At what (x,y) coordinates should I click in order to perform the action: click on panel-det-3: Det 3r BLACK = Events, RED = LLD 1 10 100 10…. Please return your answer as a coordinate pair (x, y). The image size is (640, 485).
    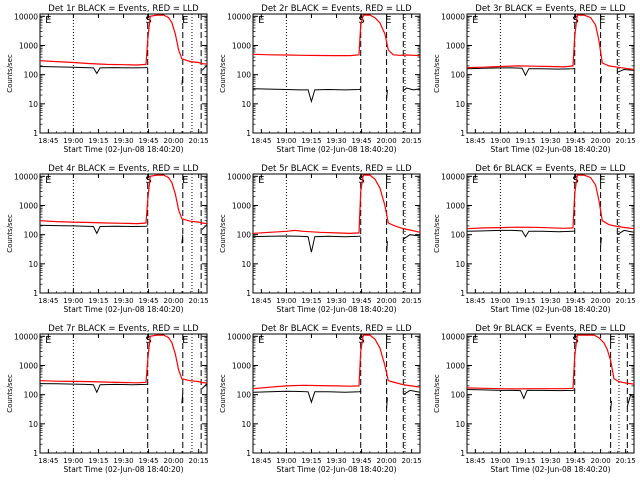
    Looking at the image, I should click on (534, 79).